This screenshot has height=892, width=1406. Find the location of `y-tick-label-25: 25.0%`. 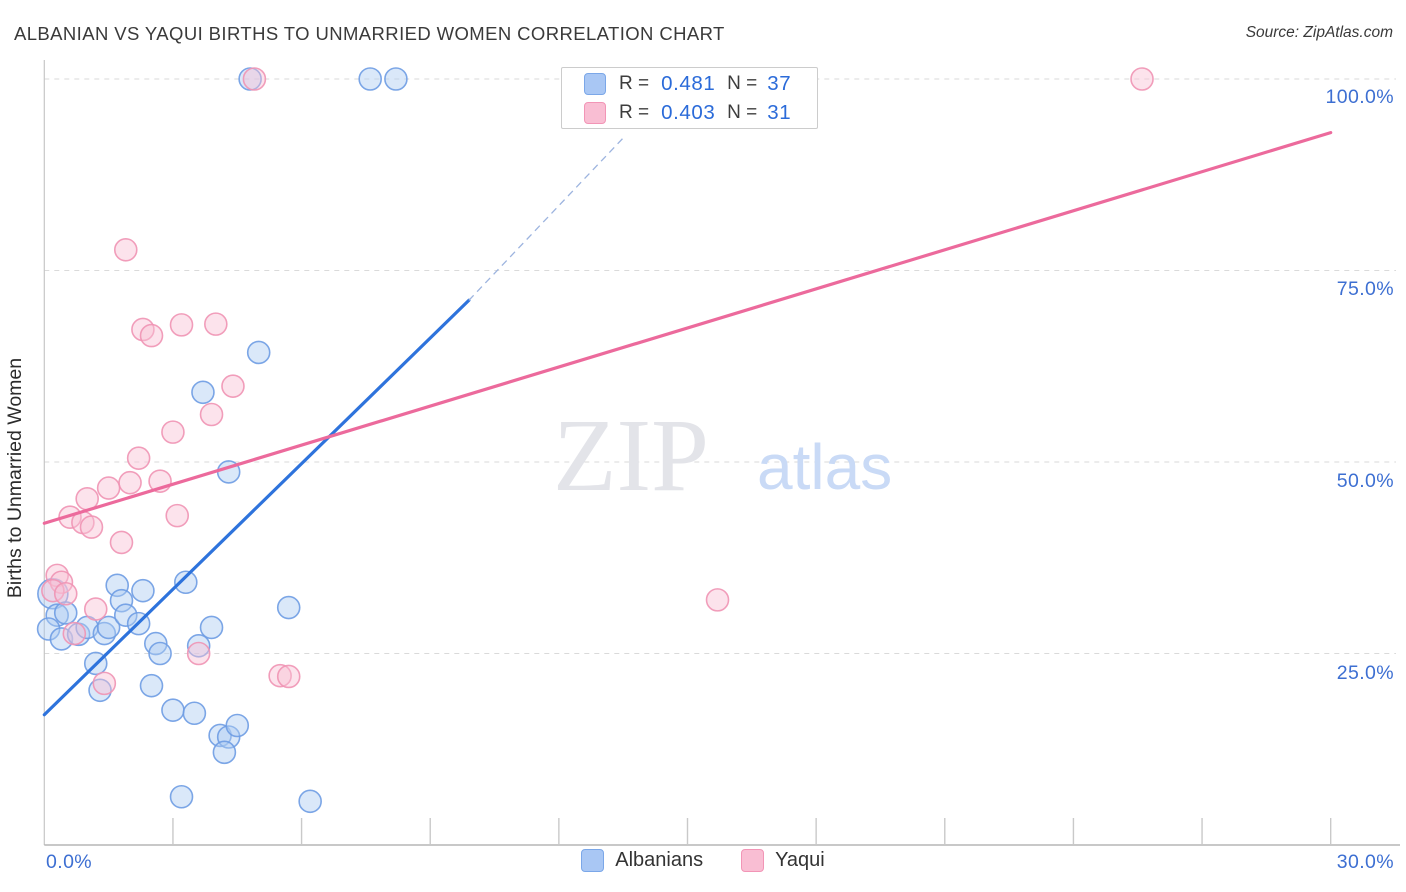

y-tick-label-25: 25.0% is located at coordinates (1365, 673).